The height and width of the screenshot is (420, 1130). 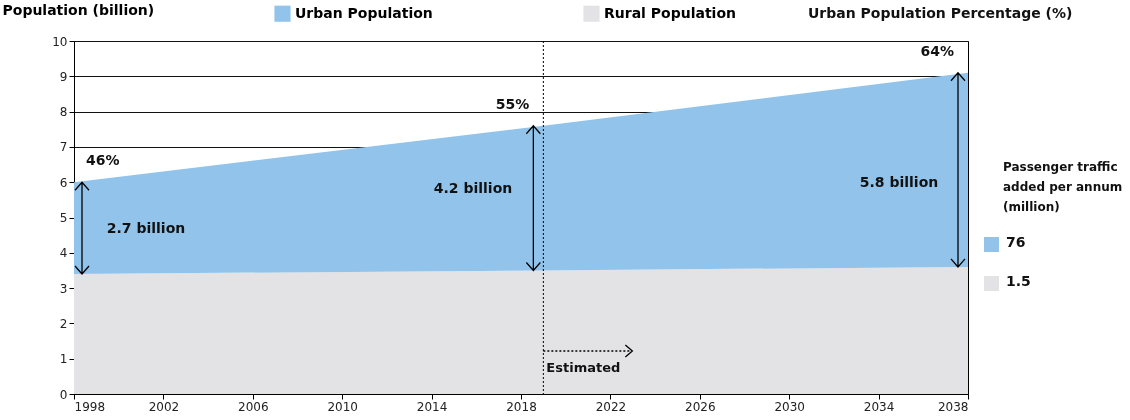 What do you see at coordinates (103, 160) in the screenshot?
I see `annotation: 46%` at bounding box center [103, 160].